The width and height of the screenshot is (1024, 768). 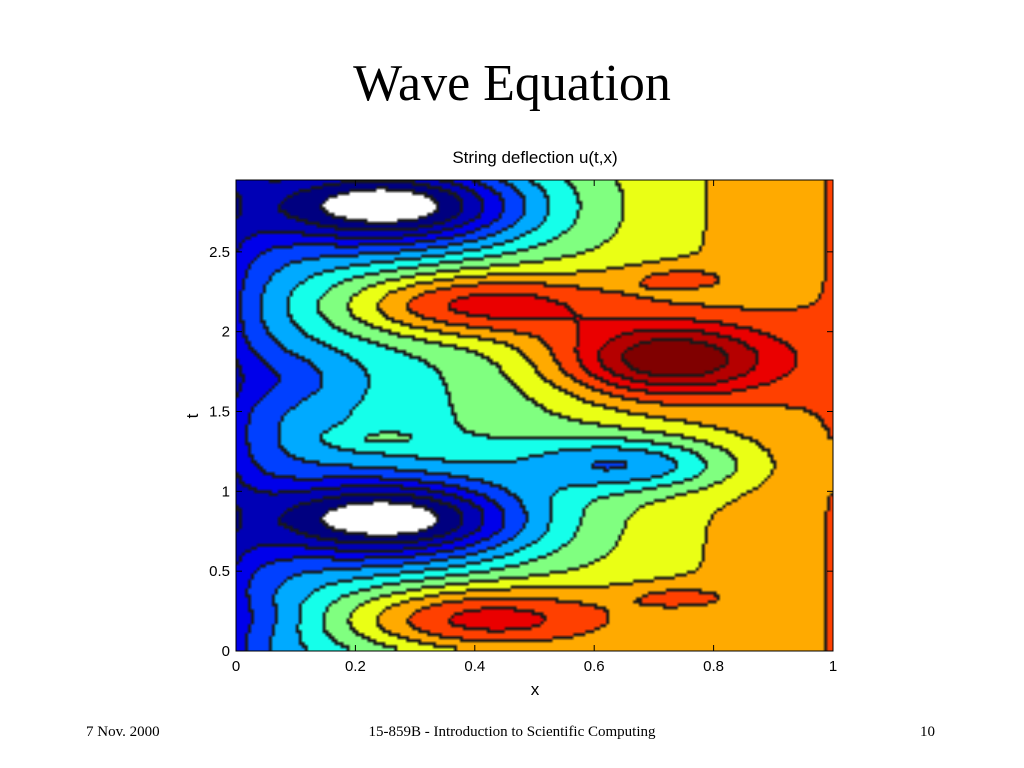 What do you see at coordinates (474, 666) in the screenshot?
I see `x-tick-label: 0.4` at bounding box center [474, 666].